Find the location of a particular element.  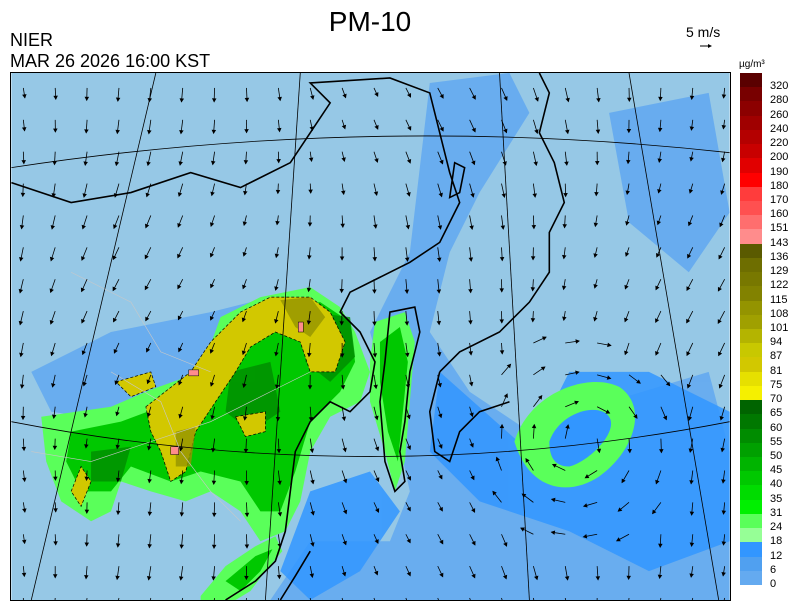

legend-label: 24 is located at coordinates (776, 527).